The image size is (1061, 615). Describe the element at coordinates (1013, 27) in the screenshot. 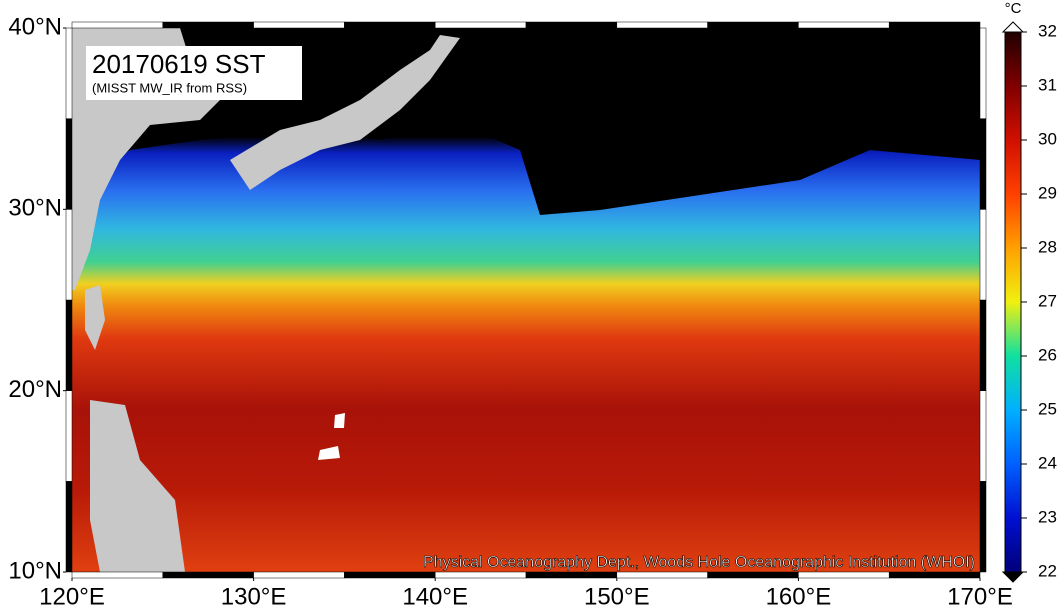

I see `colorbar-over` at that location.